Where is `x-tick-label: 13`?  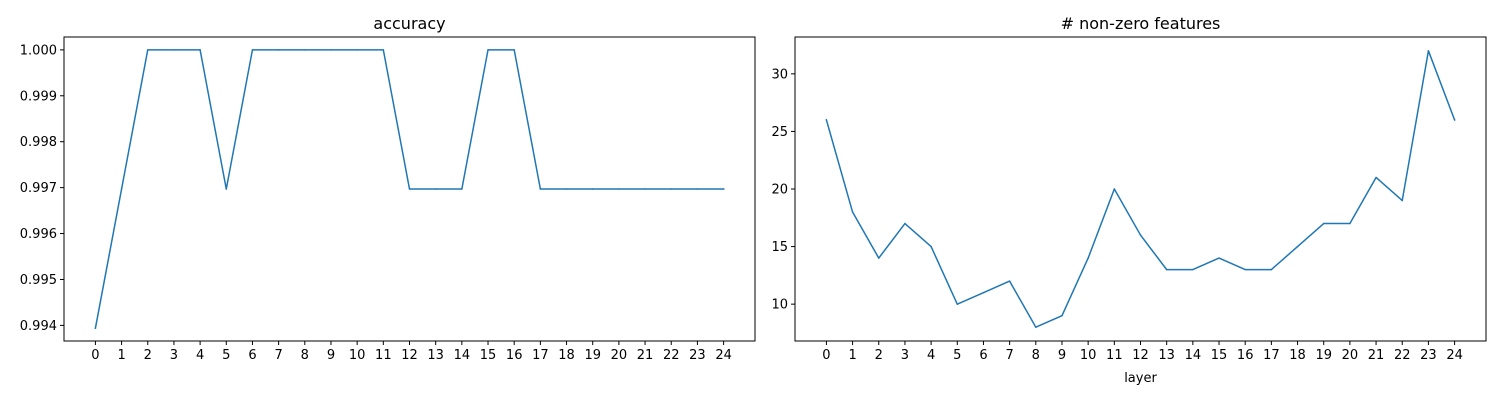
x-tick-label: 13 is located at coordinates (435, 355).